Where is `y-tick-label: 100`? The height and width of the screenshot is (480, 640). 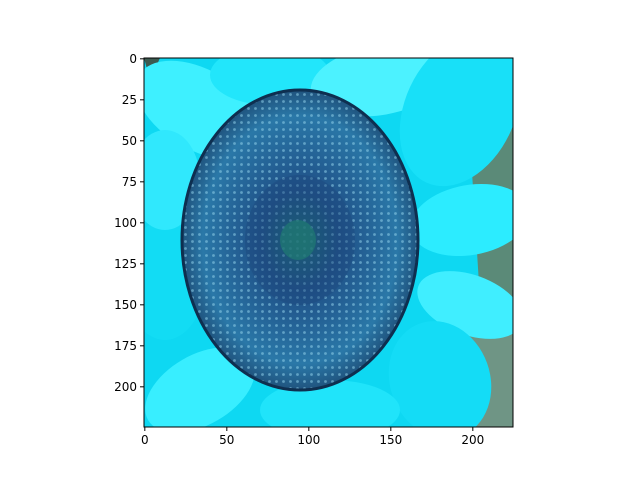 y-tick-label: 100 is located at coordinates (125, 223).